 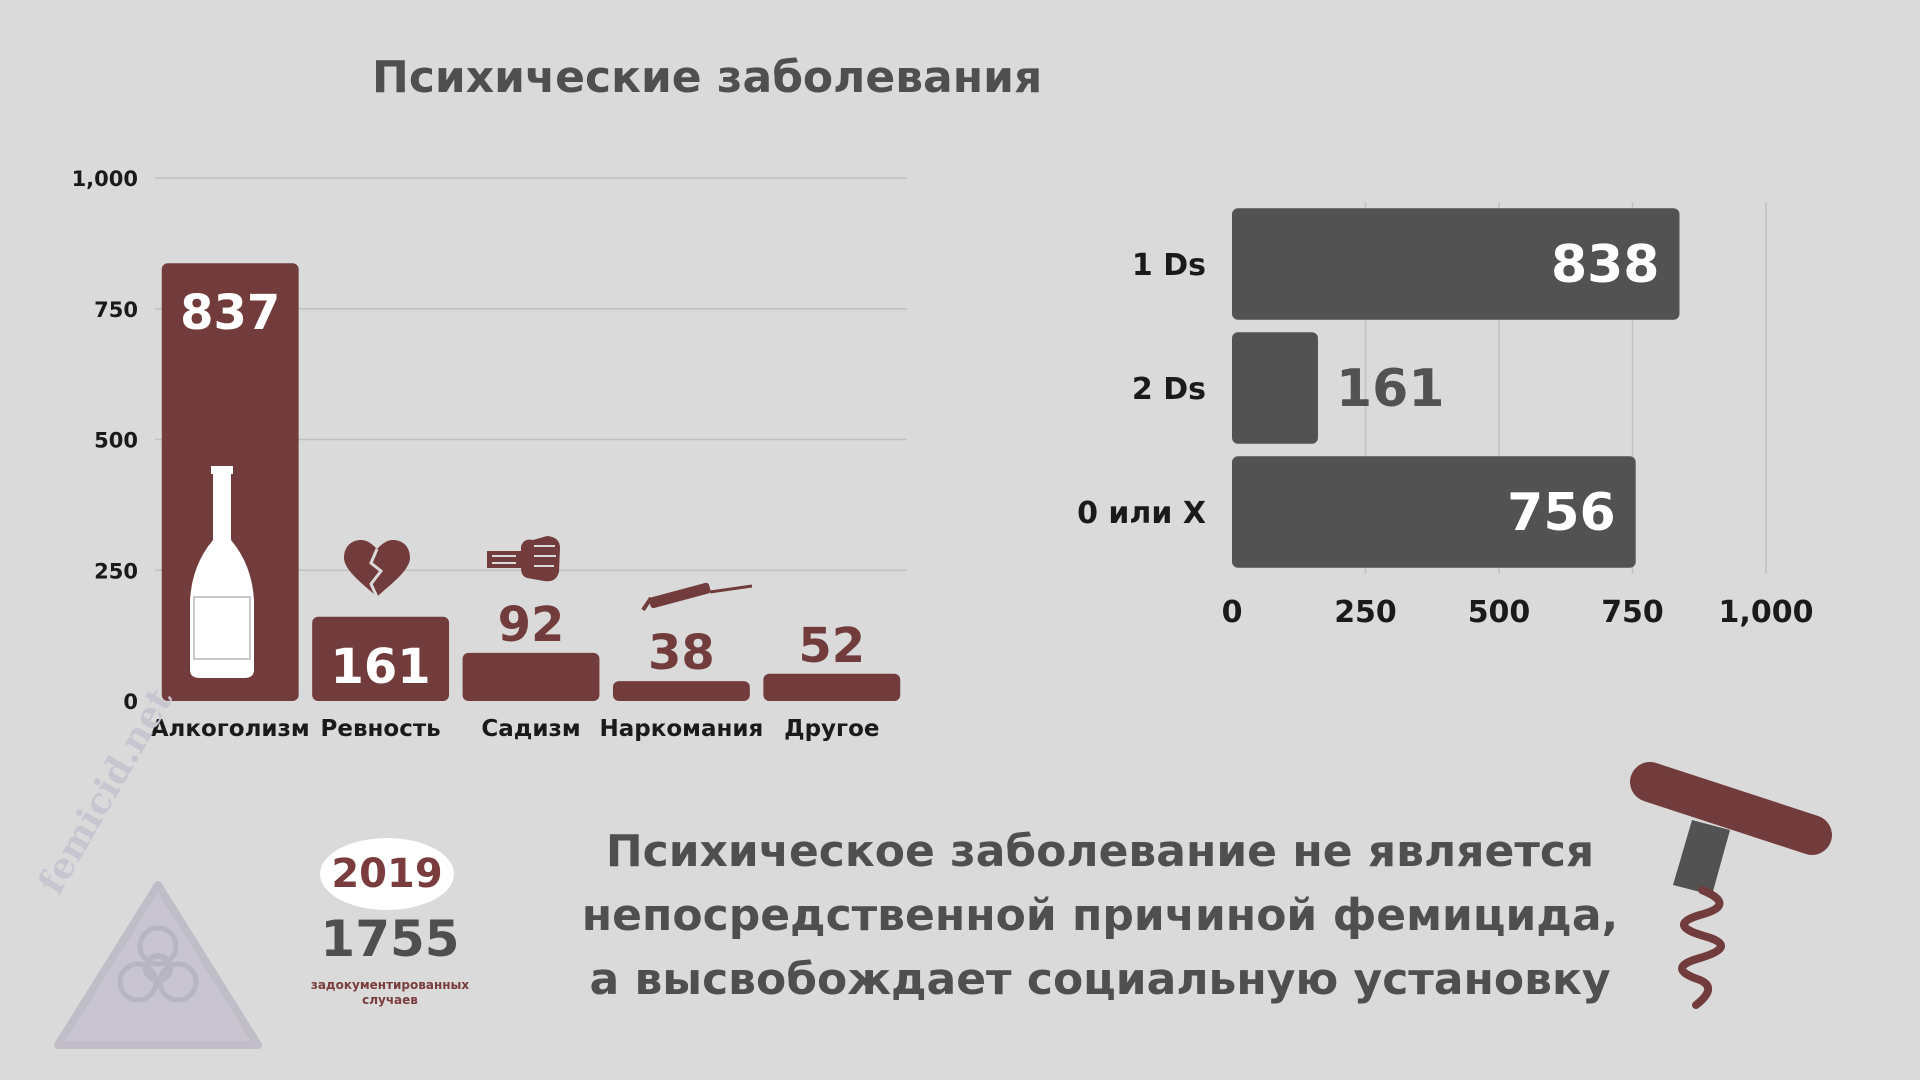 I want to click on bar-value-label: 52, so click(x=831, y=646).